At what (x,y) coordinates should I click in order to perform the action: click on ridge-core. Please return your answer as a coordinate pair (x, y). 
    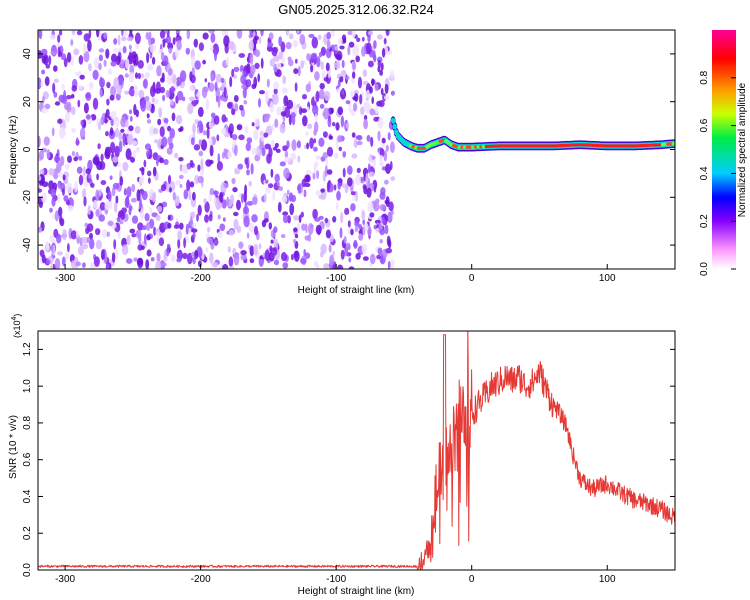
    Looking at the image, I should click on (470, 147).